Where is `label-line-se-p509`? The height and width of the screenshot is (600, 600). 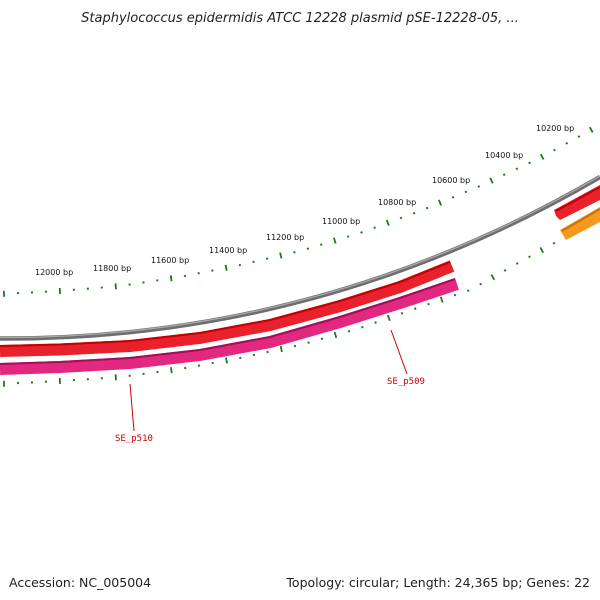 label-line-se-p509 is located at coordinates (399, 352).